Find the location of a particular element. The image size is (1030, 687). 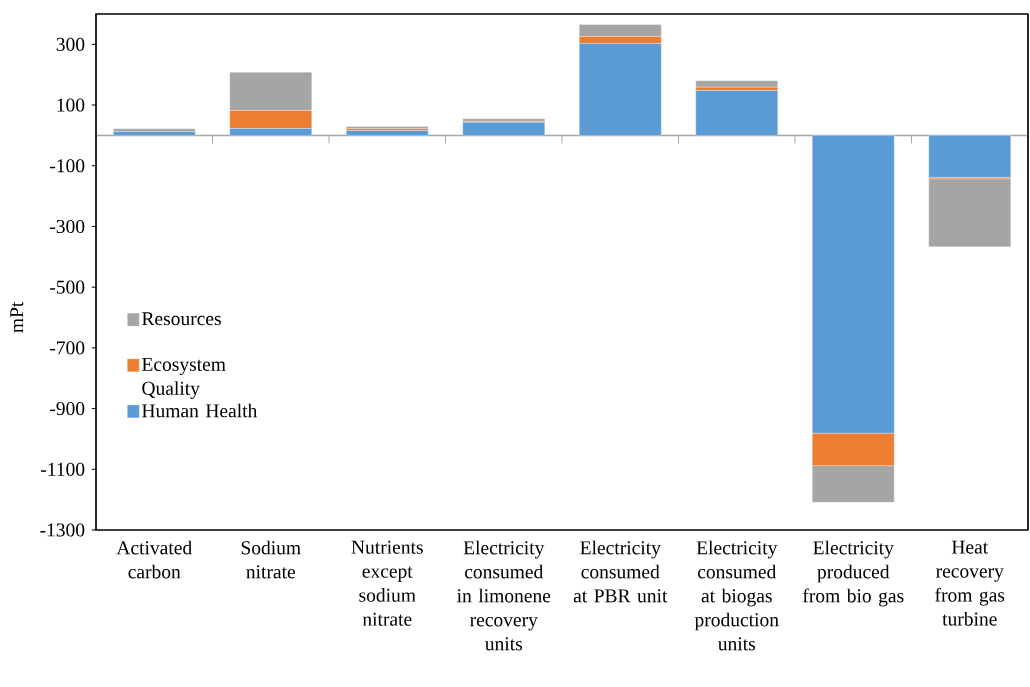

x-tick-label: Electricity produced from bio gas is located at coordinates (853, 573).